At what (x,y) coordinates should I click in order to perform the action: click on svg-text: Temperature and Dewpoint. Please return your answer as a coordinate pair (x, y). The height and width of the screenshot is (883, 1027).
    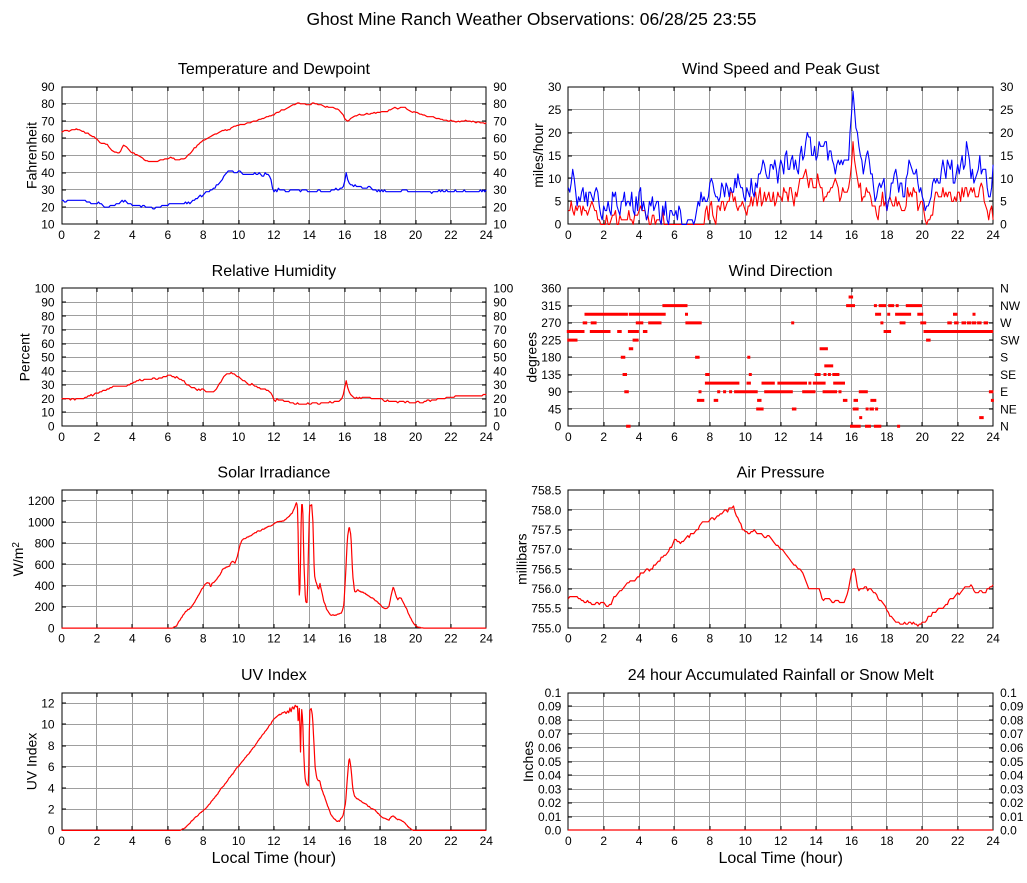
    Looking at the image, I should click on (274, 69).